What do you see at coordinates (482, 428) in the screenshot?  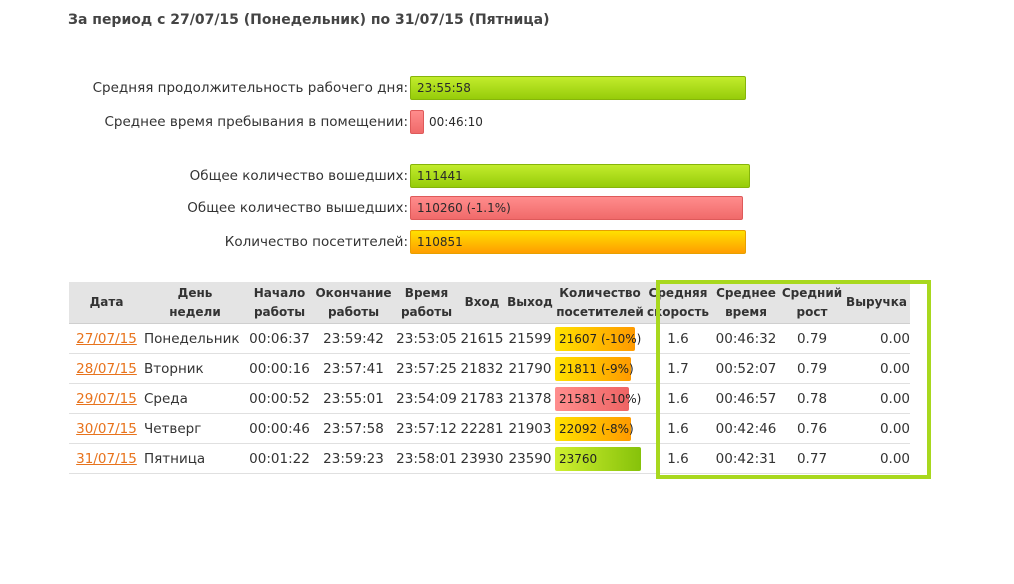 I see `in-cell: 22281` at bounding box center [482, 428].